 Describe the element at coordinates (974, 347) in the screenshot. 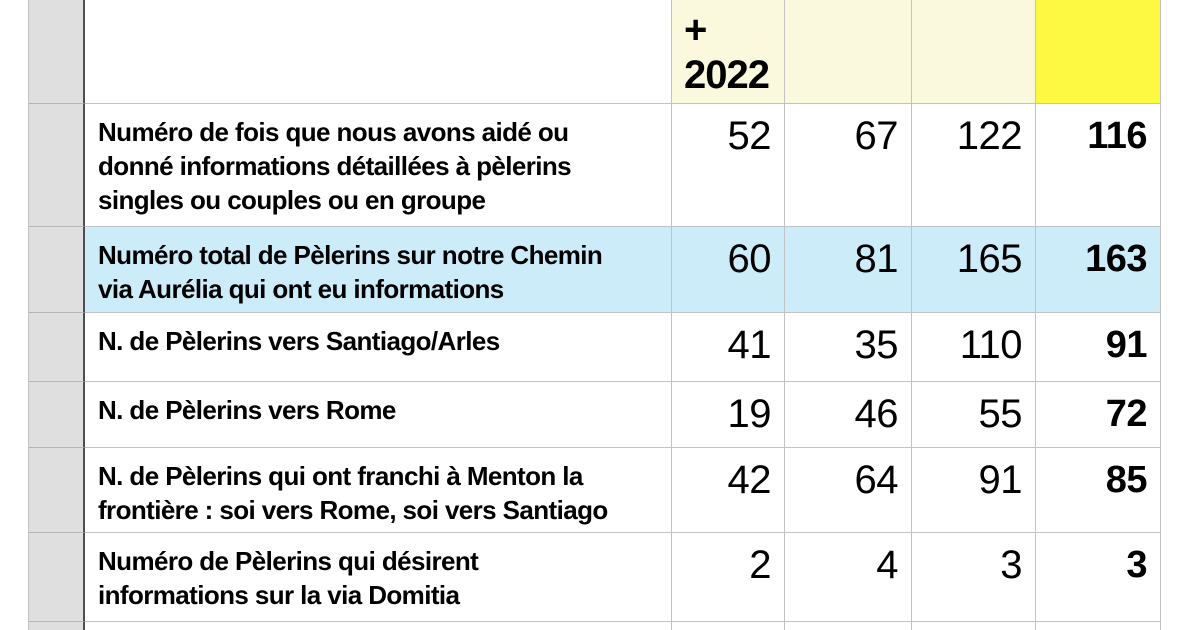

I see `value-cell-col3: 110` at that location.